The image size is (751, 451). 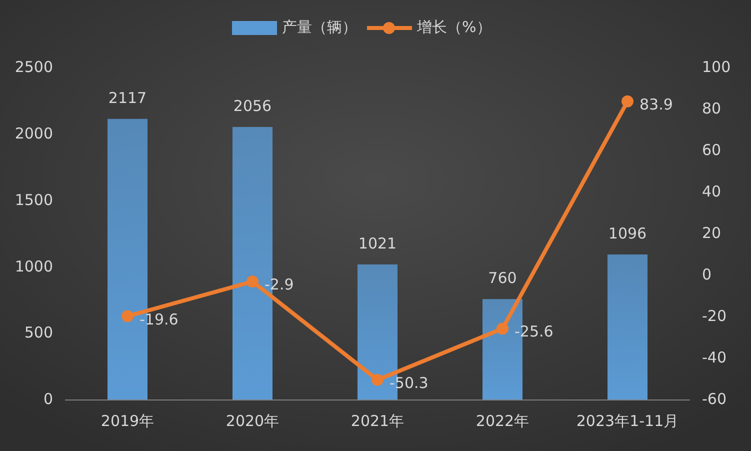 I want to click on y2-tick-label: 100, so click(x=716, y=67).